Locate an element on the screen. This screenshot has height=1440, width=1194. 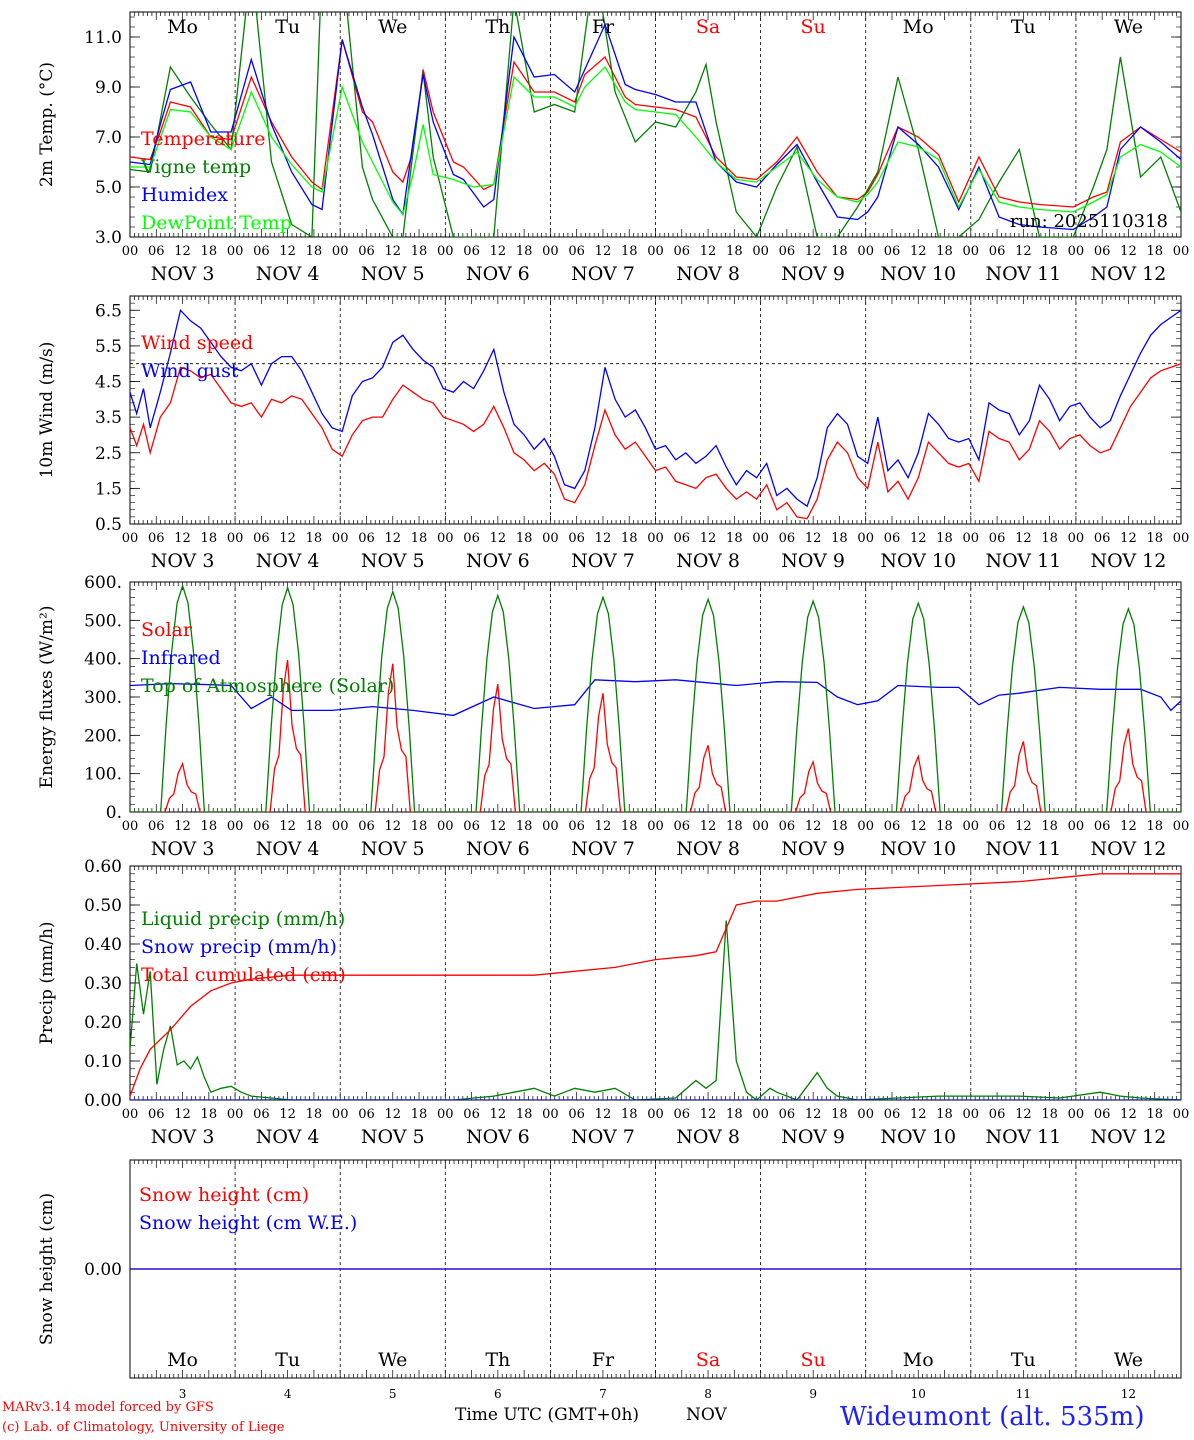
y-tick-label: 3.5 is located at coordinates (108, 418).